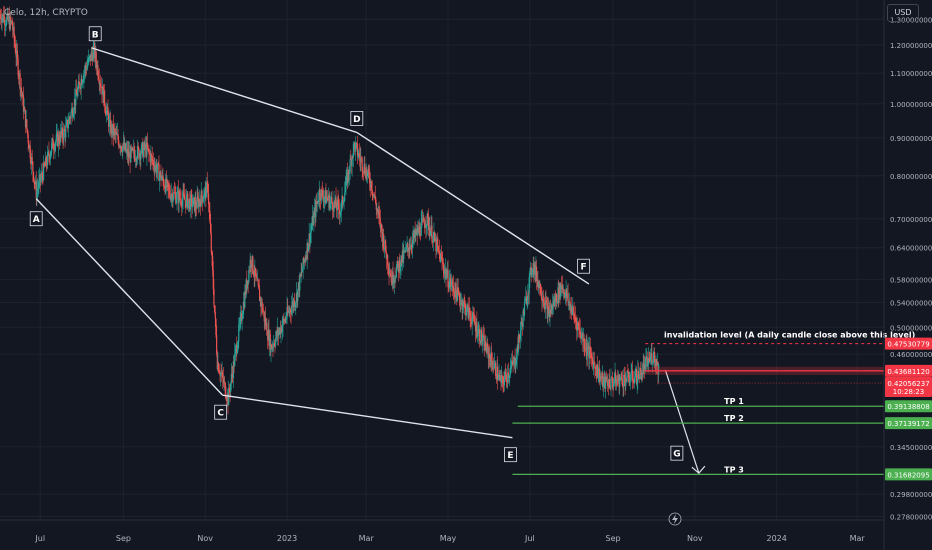 Image resolution: width=932 pixels, height=550 pixels. I want to click on x-tick-label: Sep, so click(612, 538).